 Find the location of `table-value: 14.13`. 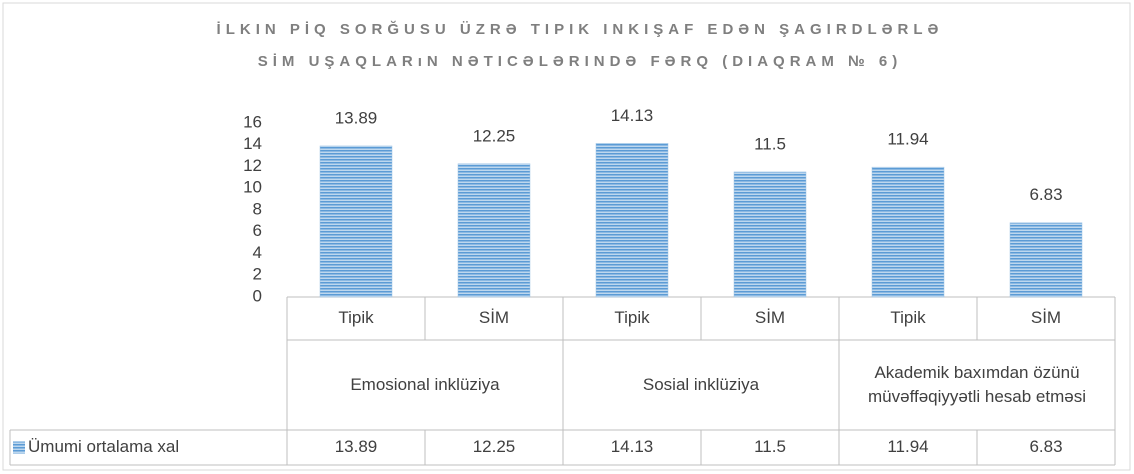

table-value: 14.13 is located at coordinates (632, 446).